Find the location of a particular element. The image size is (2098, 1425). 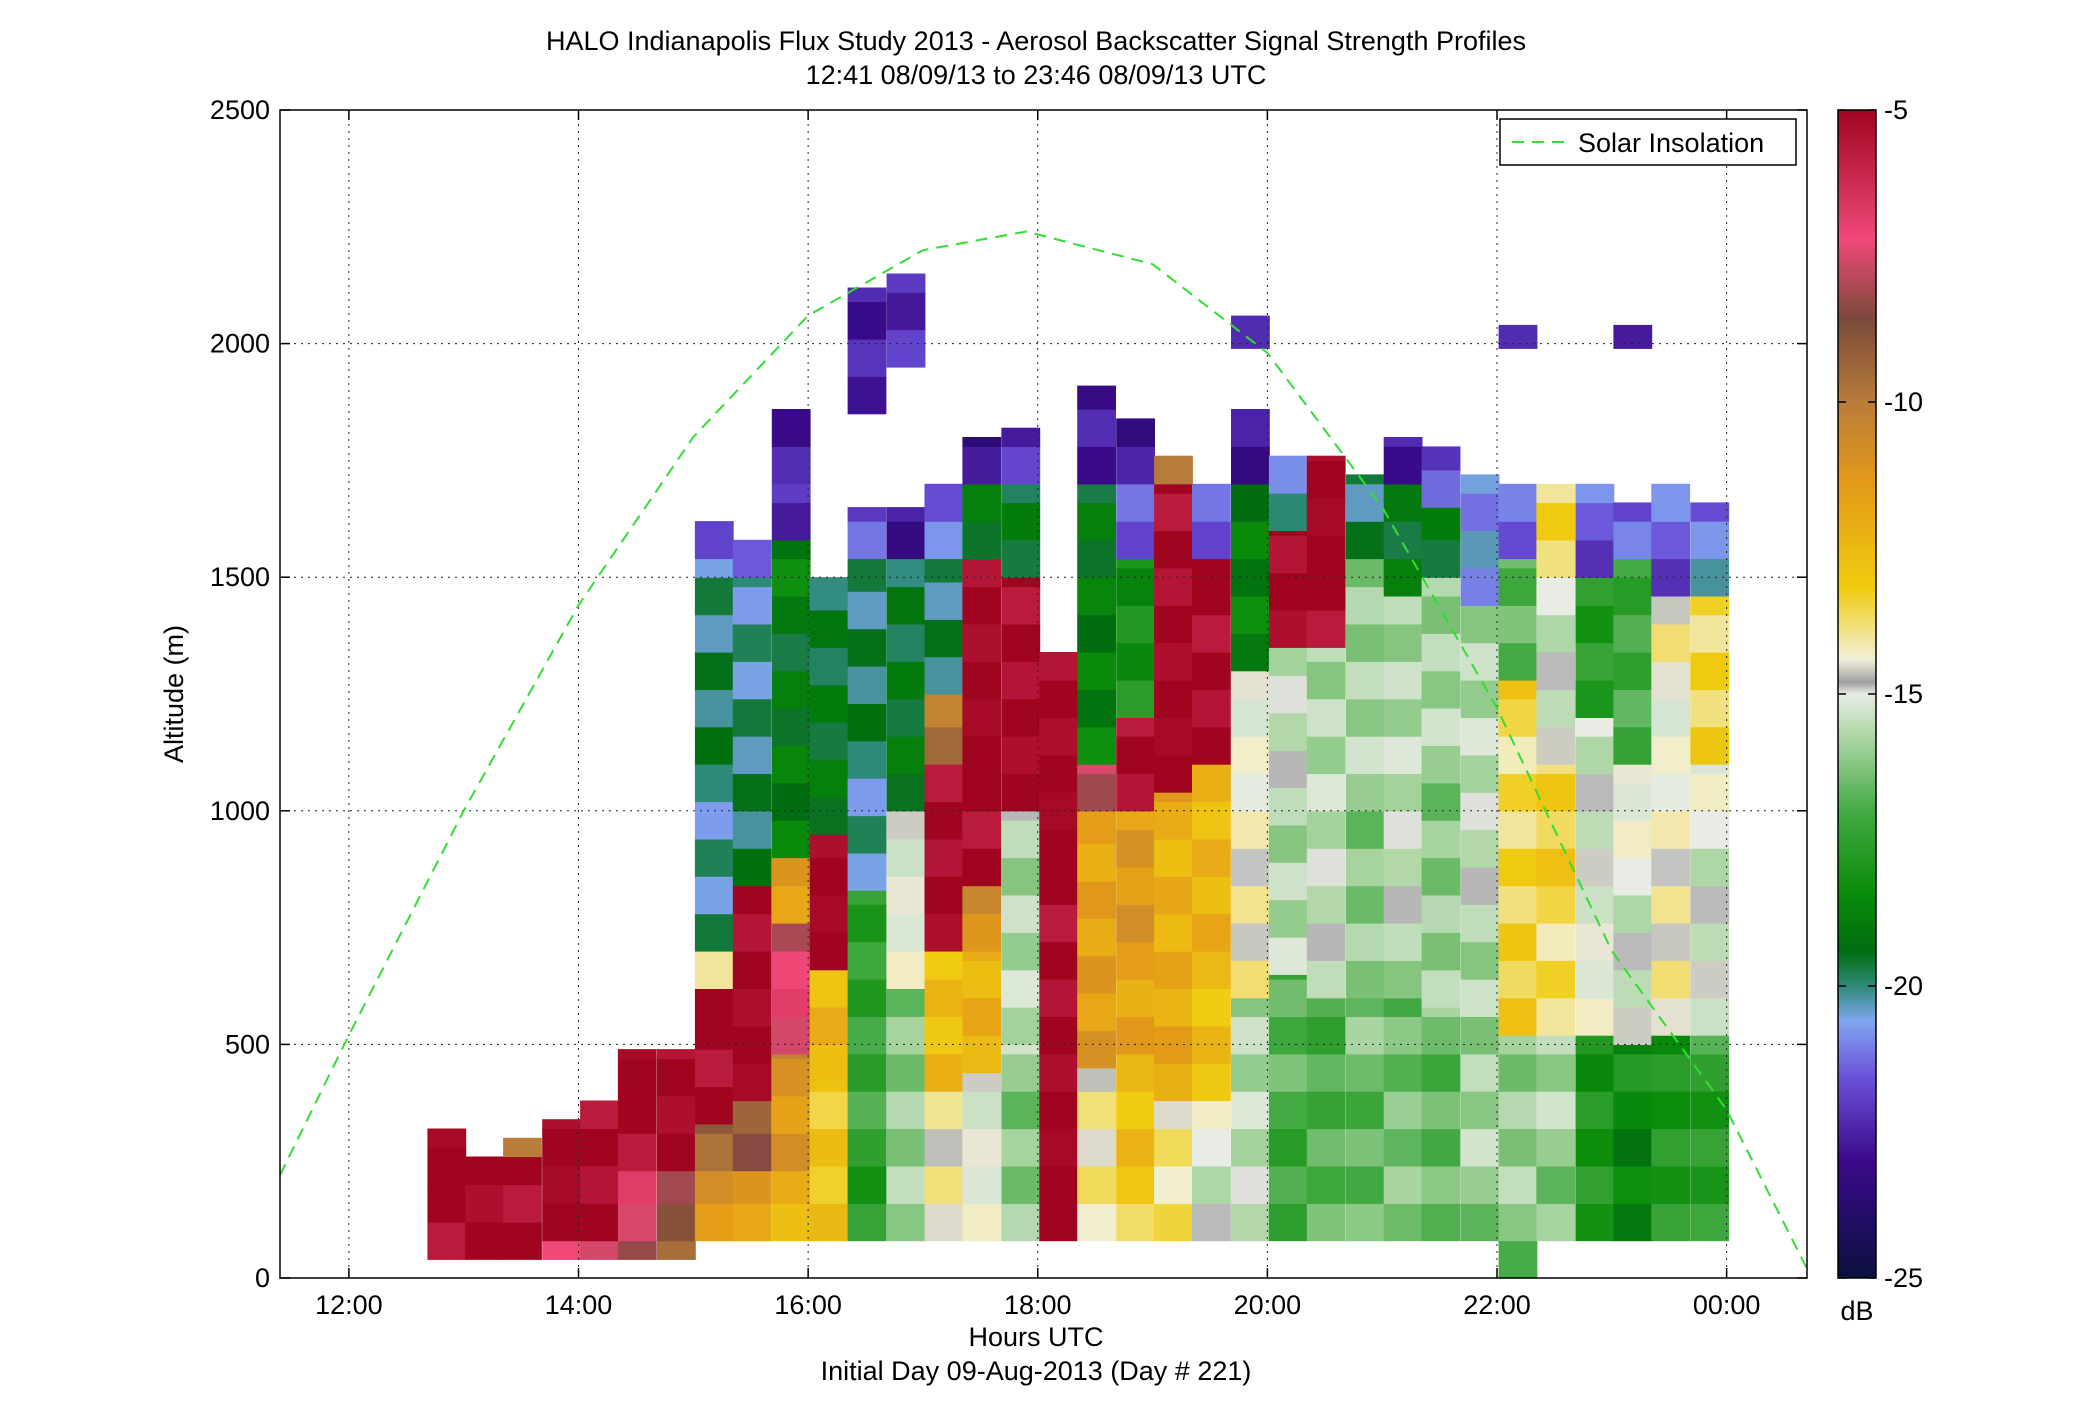

legend-entry-solar-insolation: Solar Insolation is located at coordinates (1671, 143).